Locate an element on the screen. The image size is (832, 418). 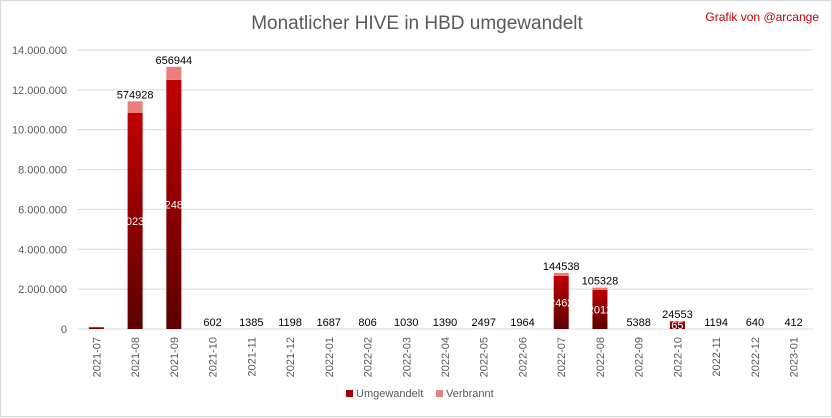
data-label-verbrannt: 806 is located at coordinates (367, 323).